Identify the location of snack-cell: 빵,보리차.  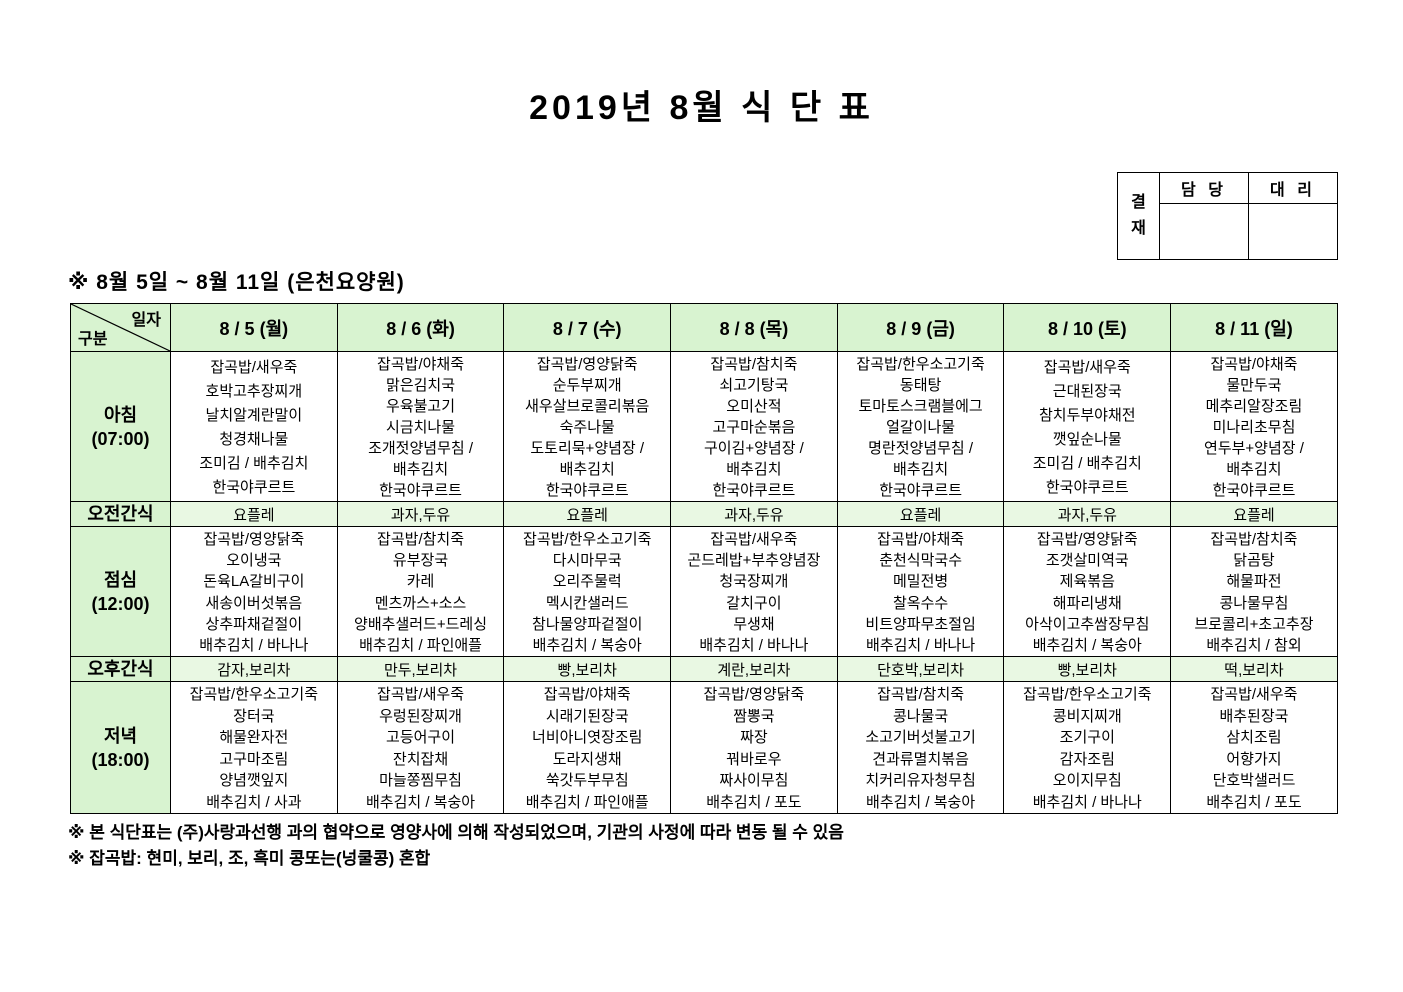
(587, 669).